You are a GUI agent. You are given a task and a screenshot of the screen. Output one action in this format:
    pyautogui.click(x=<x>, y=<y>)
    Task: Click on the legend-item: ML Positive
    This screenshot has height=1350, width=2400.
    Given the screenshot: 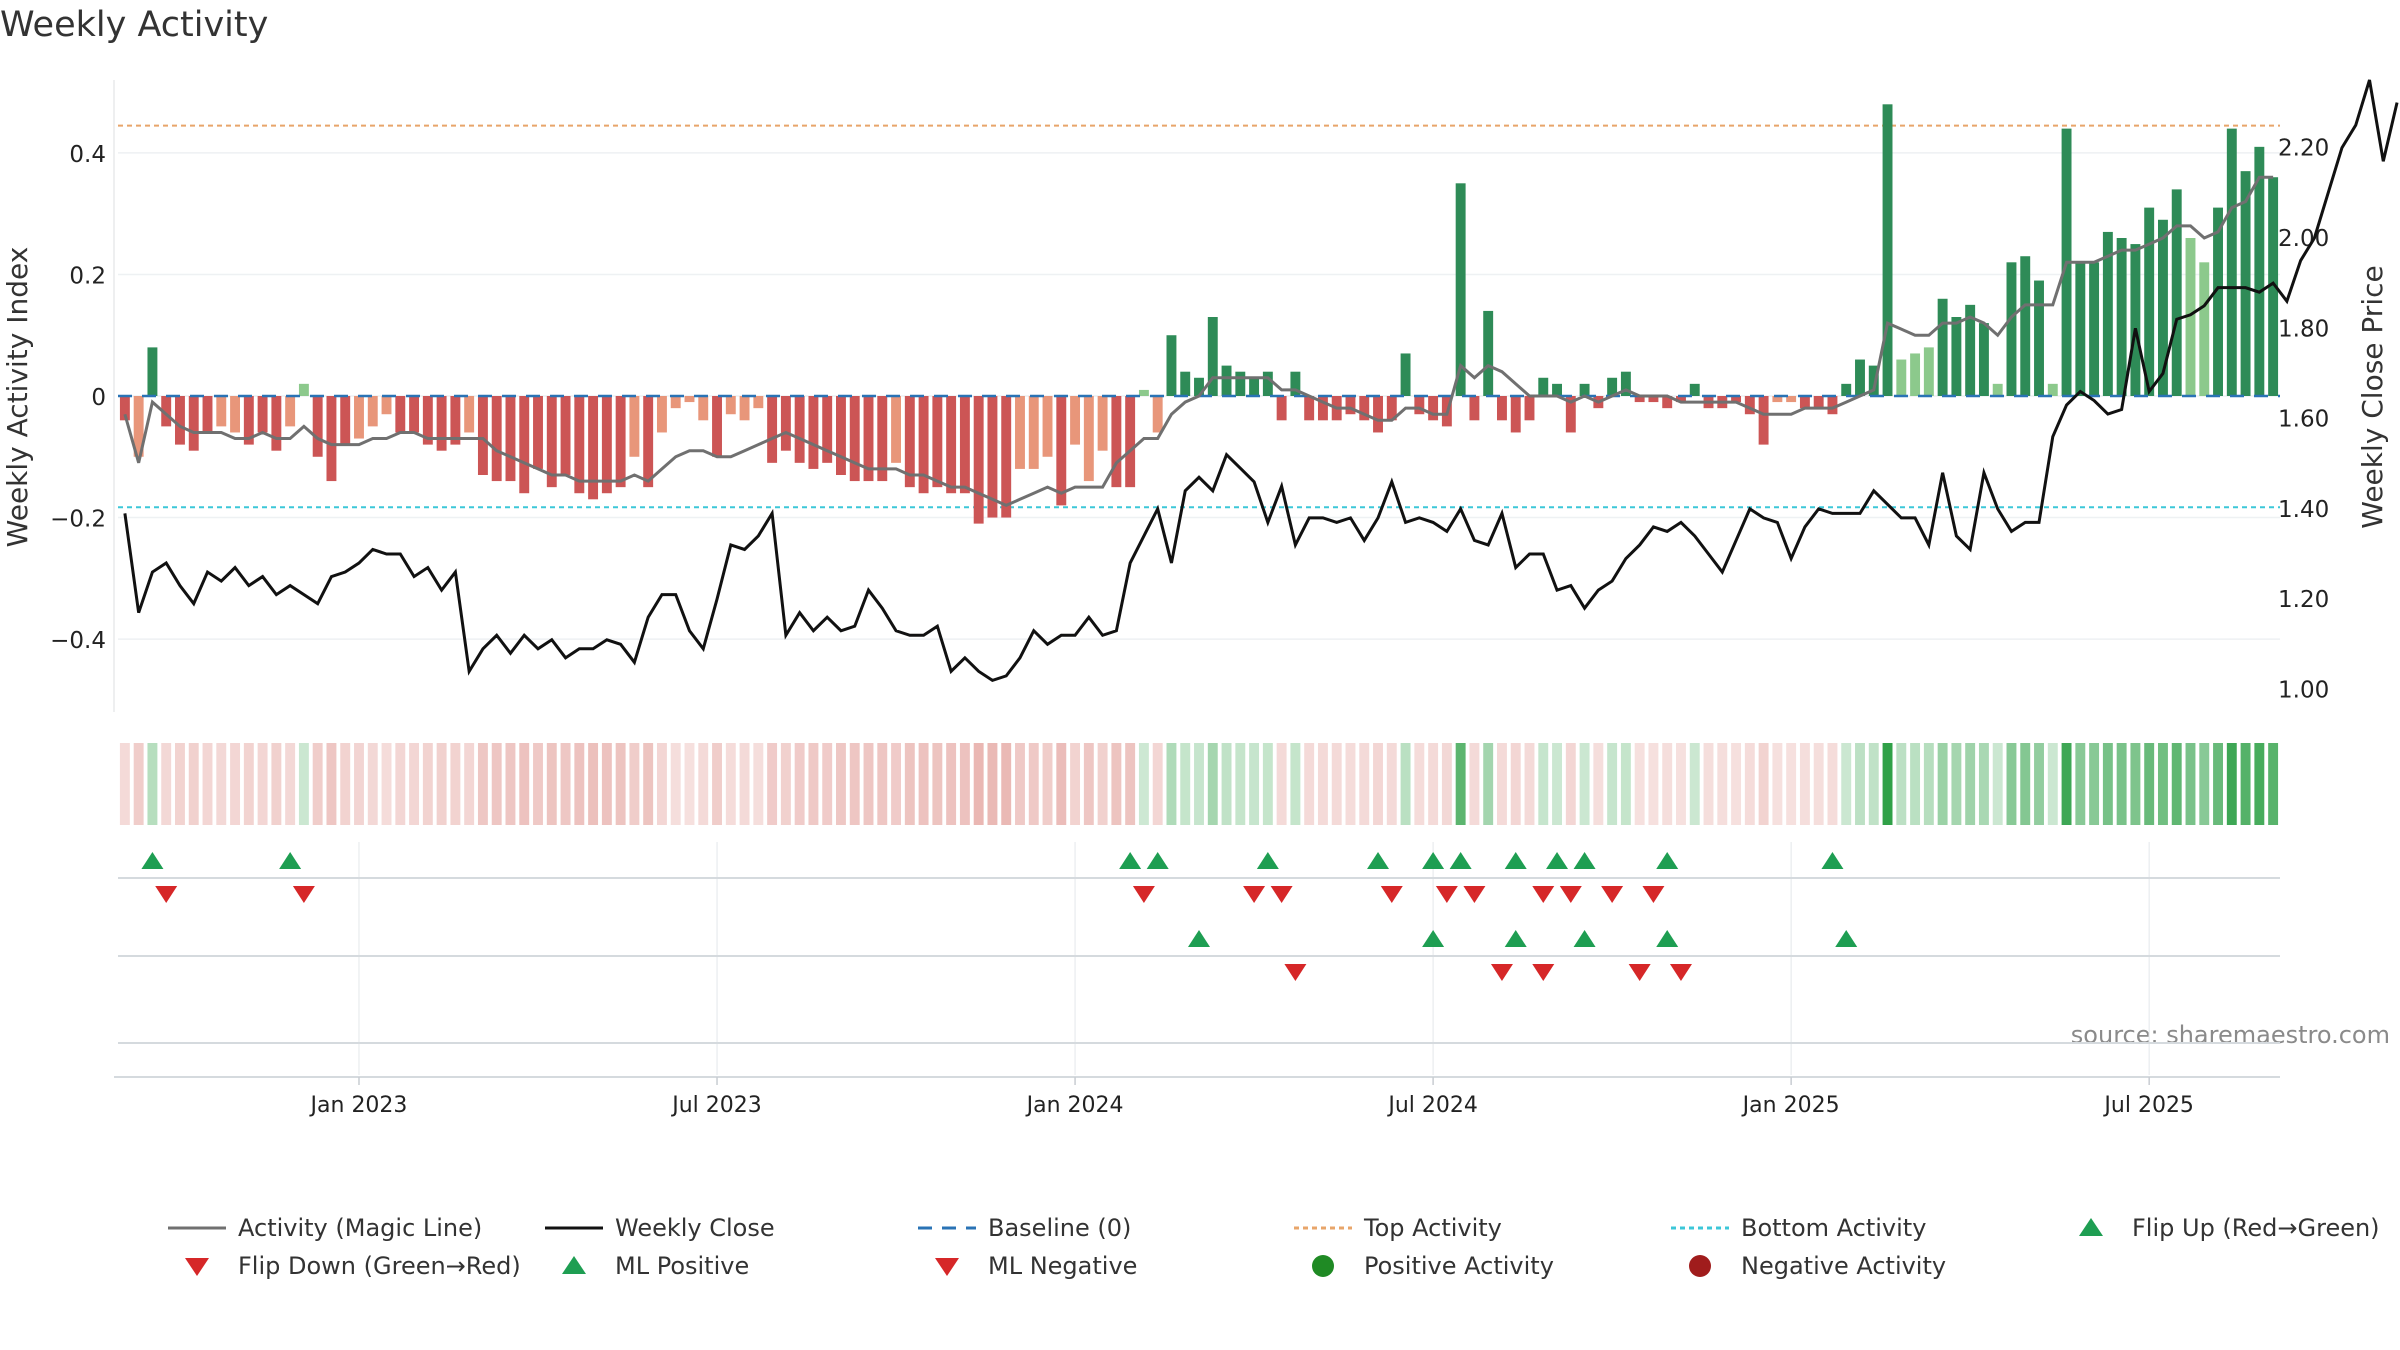 What is the action you would take?
    pyautogui.click(x=655, y=1266)
    